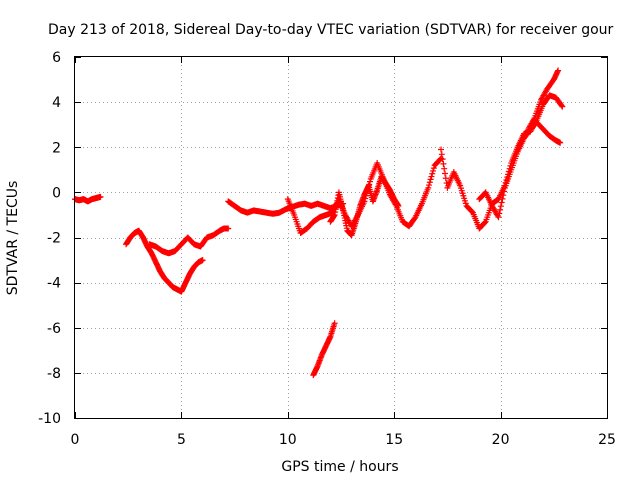  What do you see at coordinates (54, 239) in the screenshot?
I see `y-tick-label: -2` at bounding box center [54, 239].